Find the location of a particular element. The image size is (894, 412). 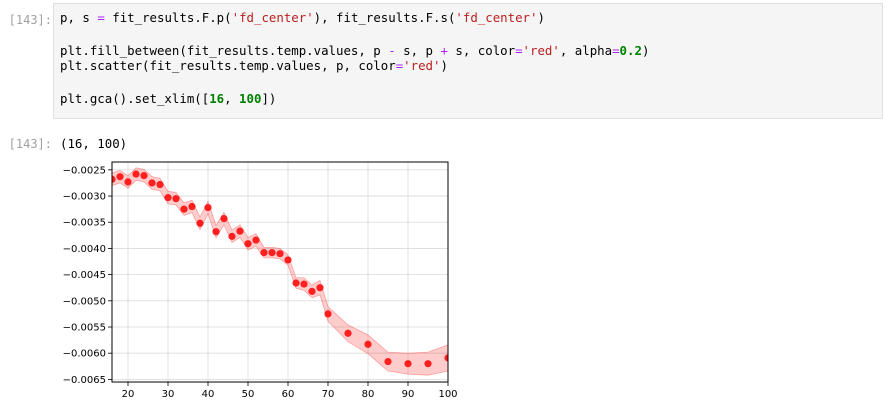

y-tick-label: −0.0040 is located at coordinates (84, 249).